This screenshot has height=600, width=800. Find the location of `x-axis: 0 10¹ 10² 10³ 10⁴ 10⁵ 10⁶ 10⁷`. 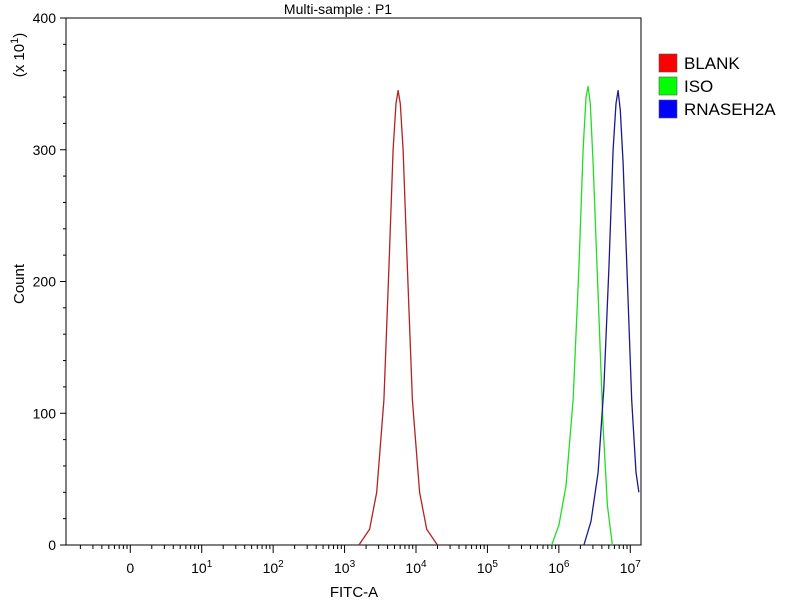

x-axis: 0 10¹ 10² 10³ 10⁴ 10⁵ 10⁶ 10⁷ is located at coordinates (360, 560).